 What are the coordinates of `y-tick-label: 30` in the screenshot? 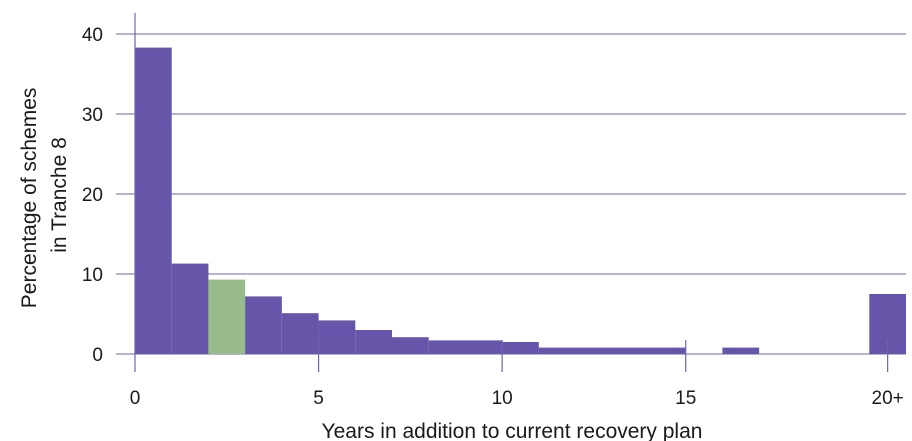 It's located at (92, 115).